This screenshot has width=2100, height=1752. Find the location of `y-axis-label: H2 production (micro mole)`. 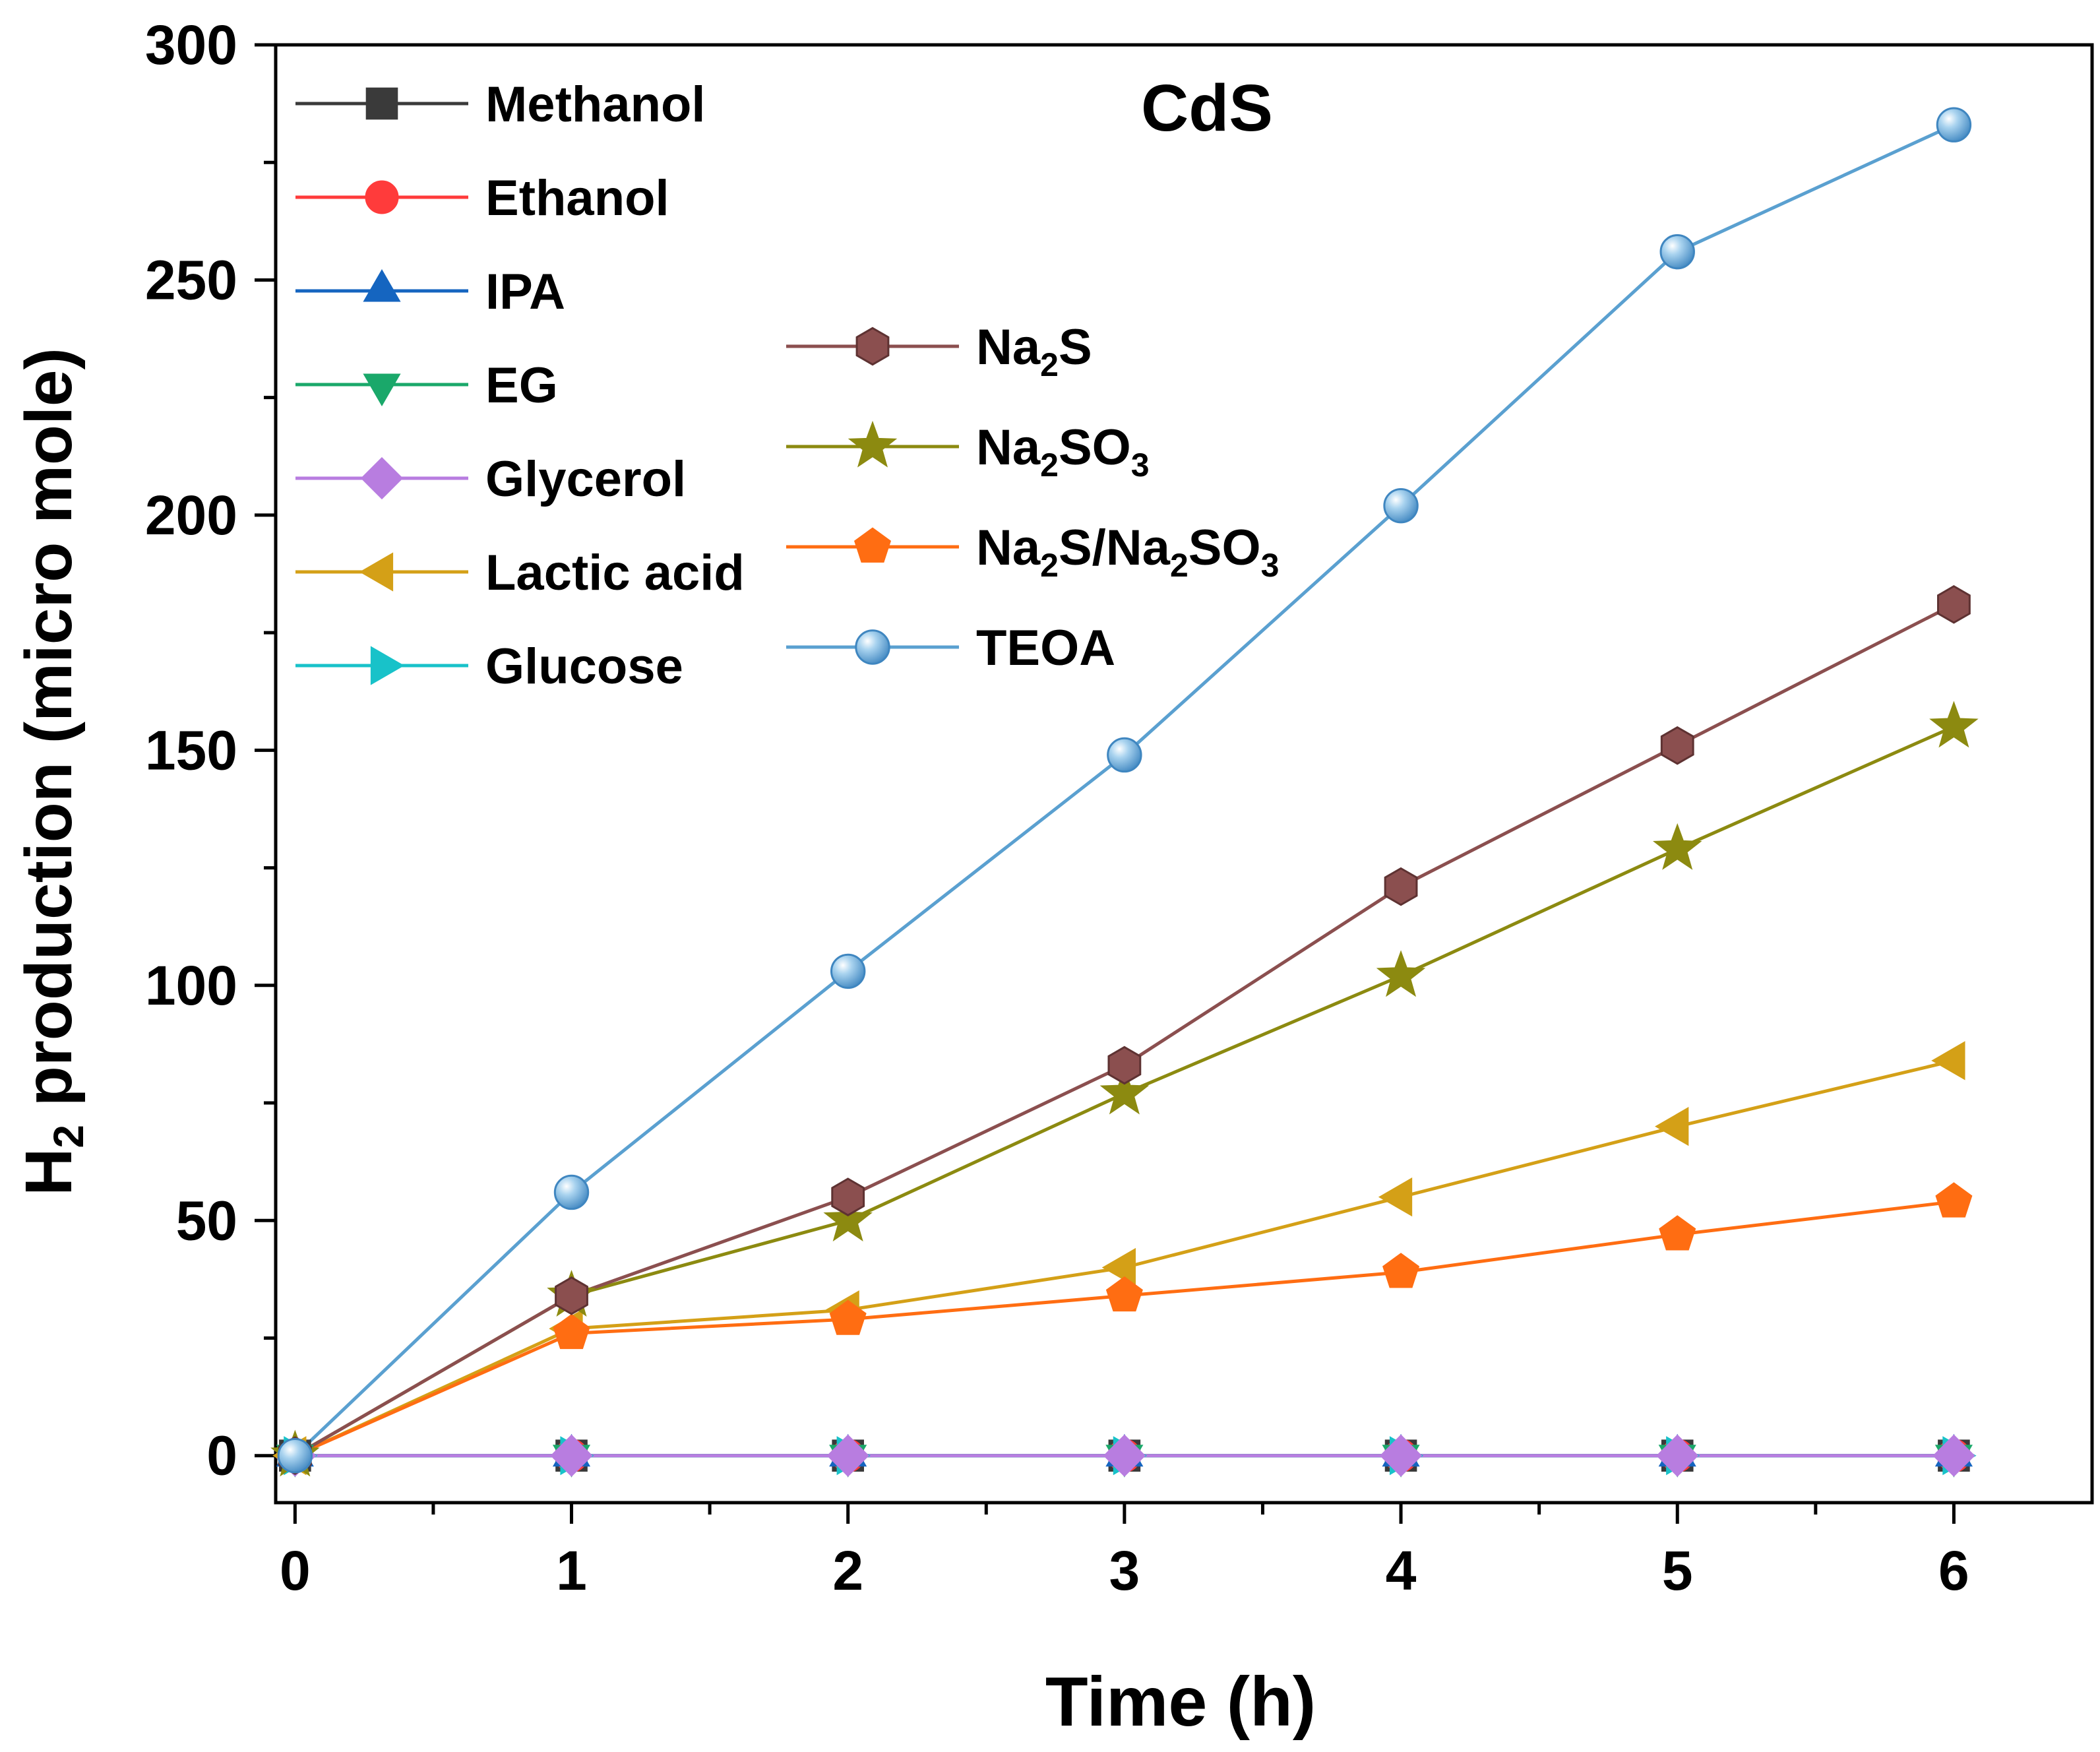

y-axis-label: H2 production (micro mole) is located at coordinates (52, 772).